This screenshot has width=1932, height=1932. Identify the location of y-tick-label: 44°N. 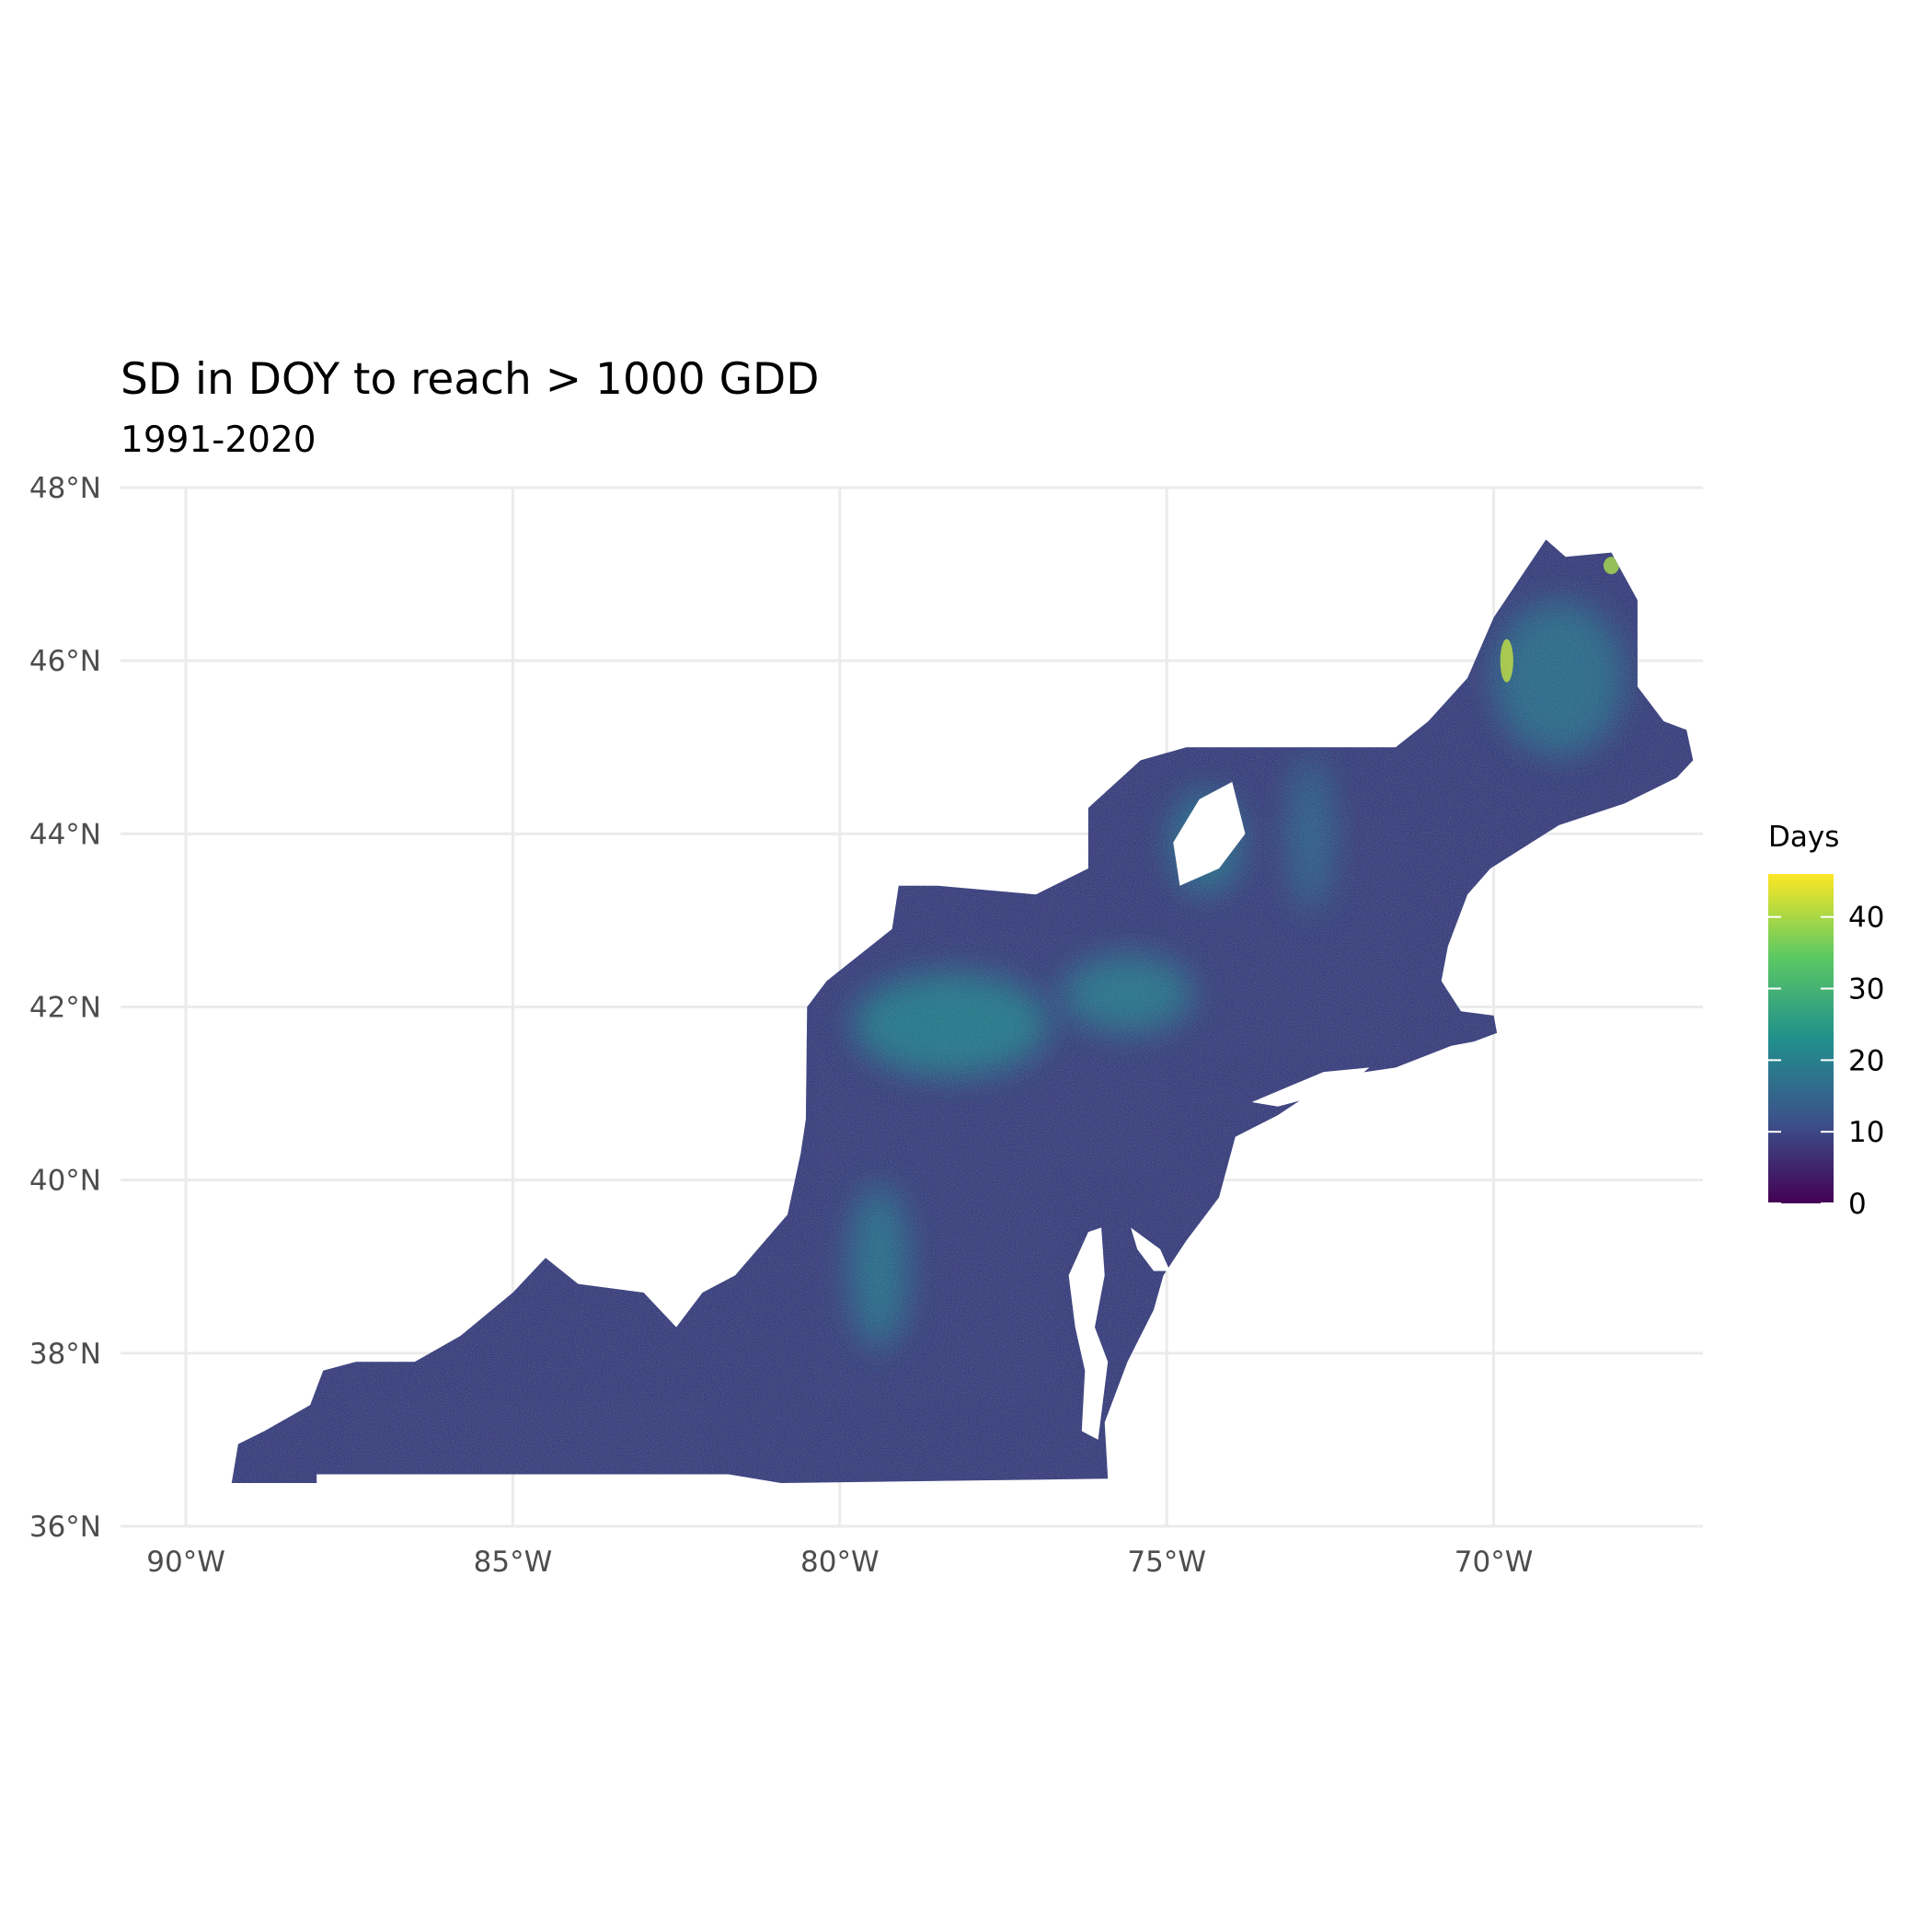
(65, 834).